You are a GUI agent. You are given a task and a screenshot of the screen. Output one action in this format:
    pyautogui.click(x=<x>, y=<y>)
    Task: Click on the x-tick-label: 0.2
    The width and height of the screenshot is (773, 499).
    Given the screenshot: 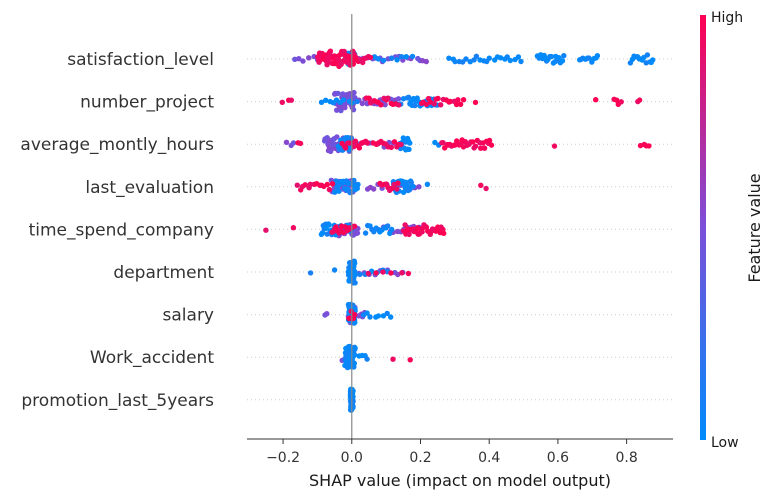 What is the action you would take?
    pyautogui.click(x=420, y=458)
    